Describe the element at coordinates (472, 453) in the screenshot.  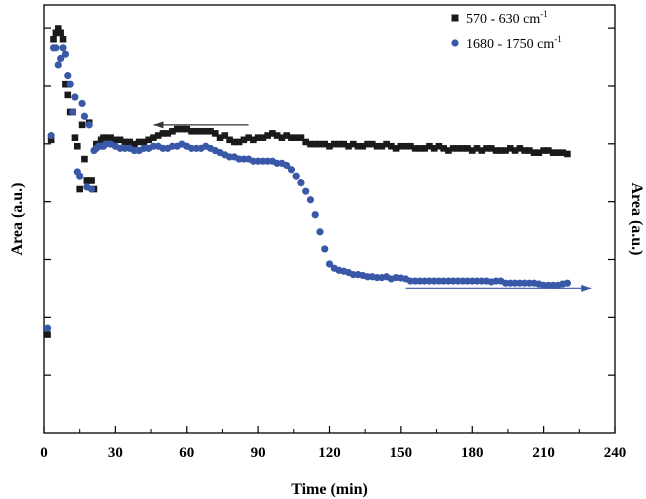
I see `x-tick-label: 180` at that location.